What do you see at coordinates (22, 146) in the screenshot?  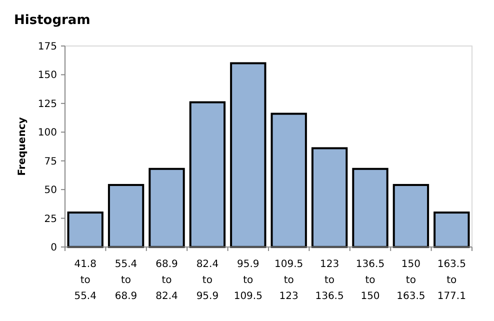 I see `y-axis-title: Frequency` at bounding box center [22, 146].